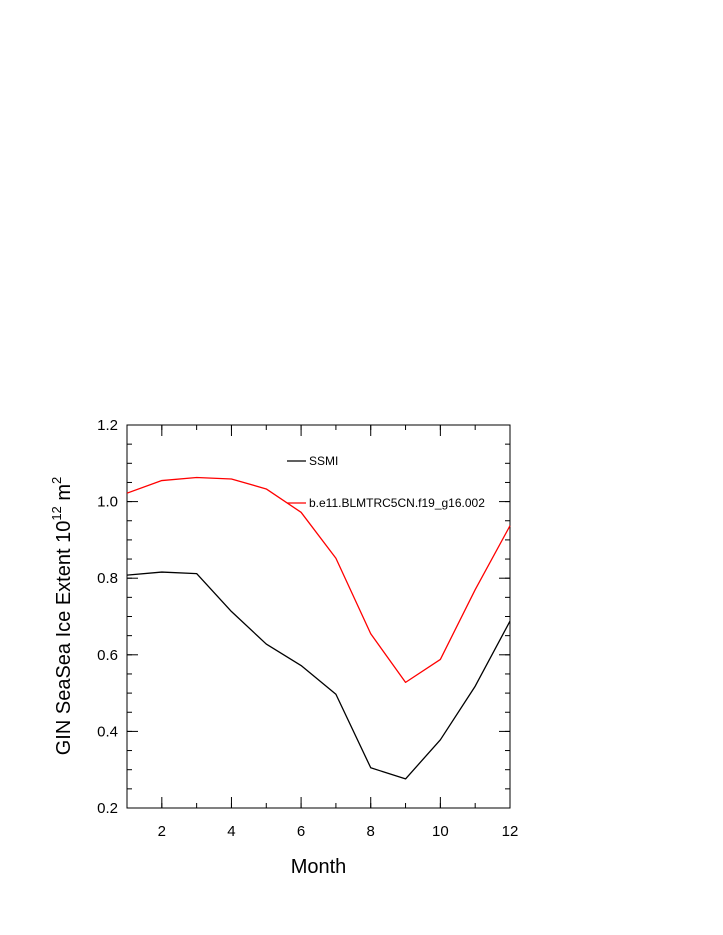 Image resolution: width=723 pixels, height=935 pixels. What do you see at coordinates (440, 831) in the screenshot?
I see `x-tick-label: 10` at bounding box center [440, 831].